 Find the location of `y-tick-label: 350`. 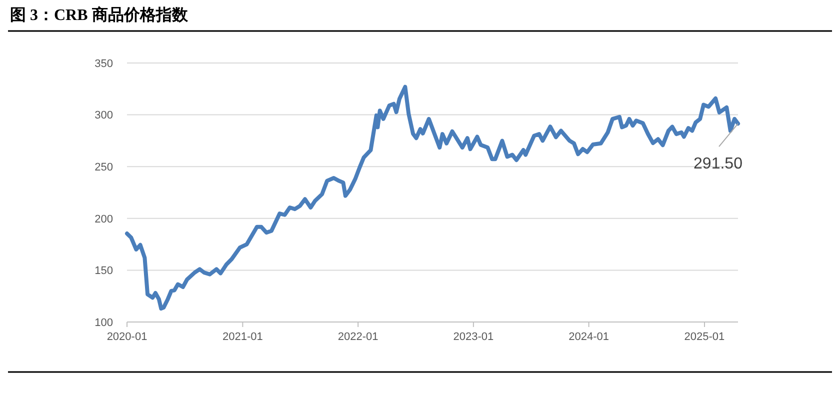

y-tick-label: 350 is located at coordinates (103, 64).